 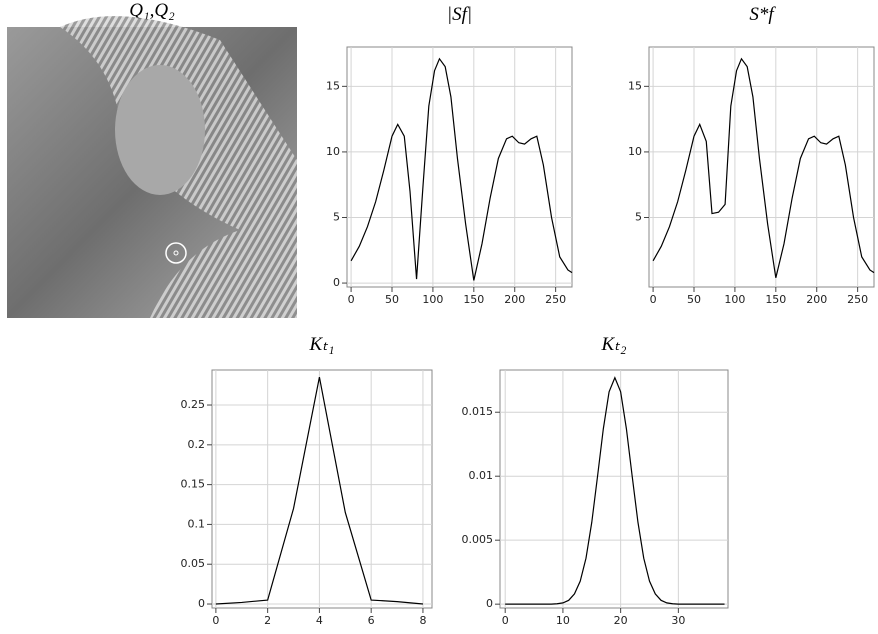 What do you see at coordinates (193, 404) in the screenshot?
I see `y-tick-label: 0.25` at bounding box center [193, 404].